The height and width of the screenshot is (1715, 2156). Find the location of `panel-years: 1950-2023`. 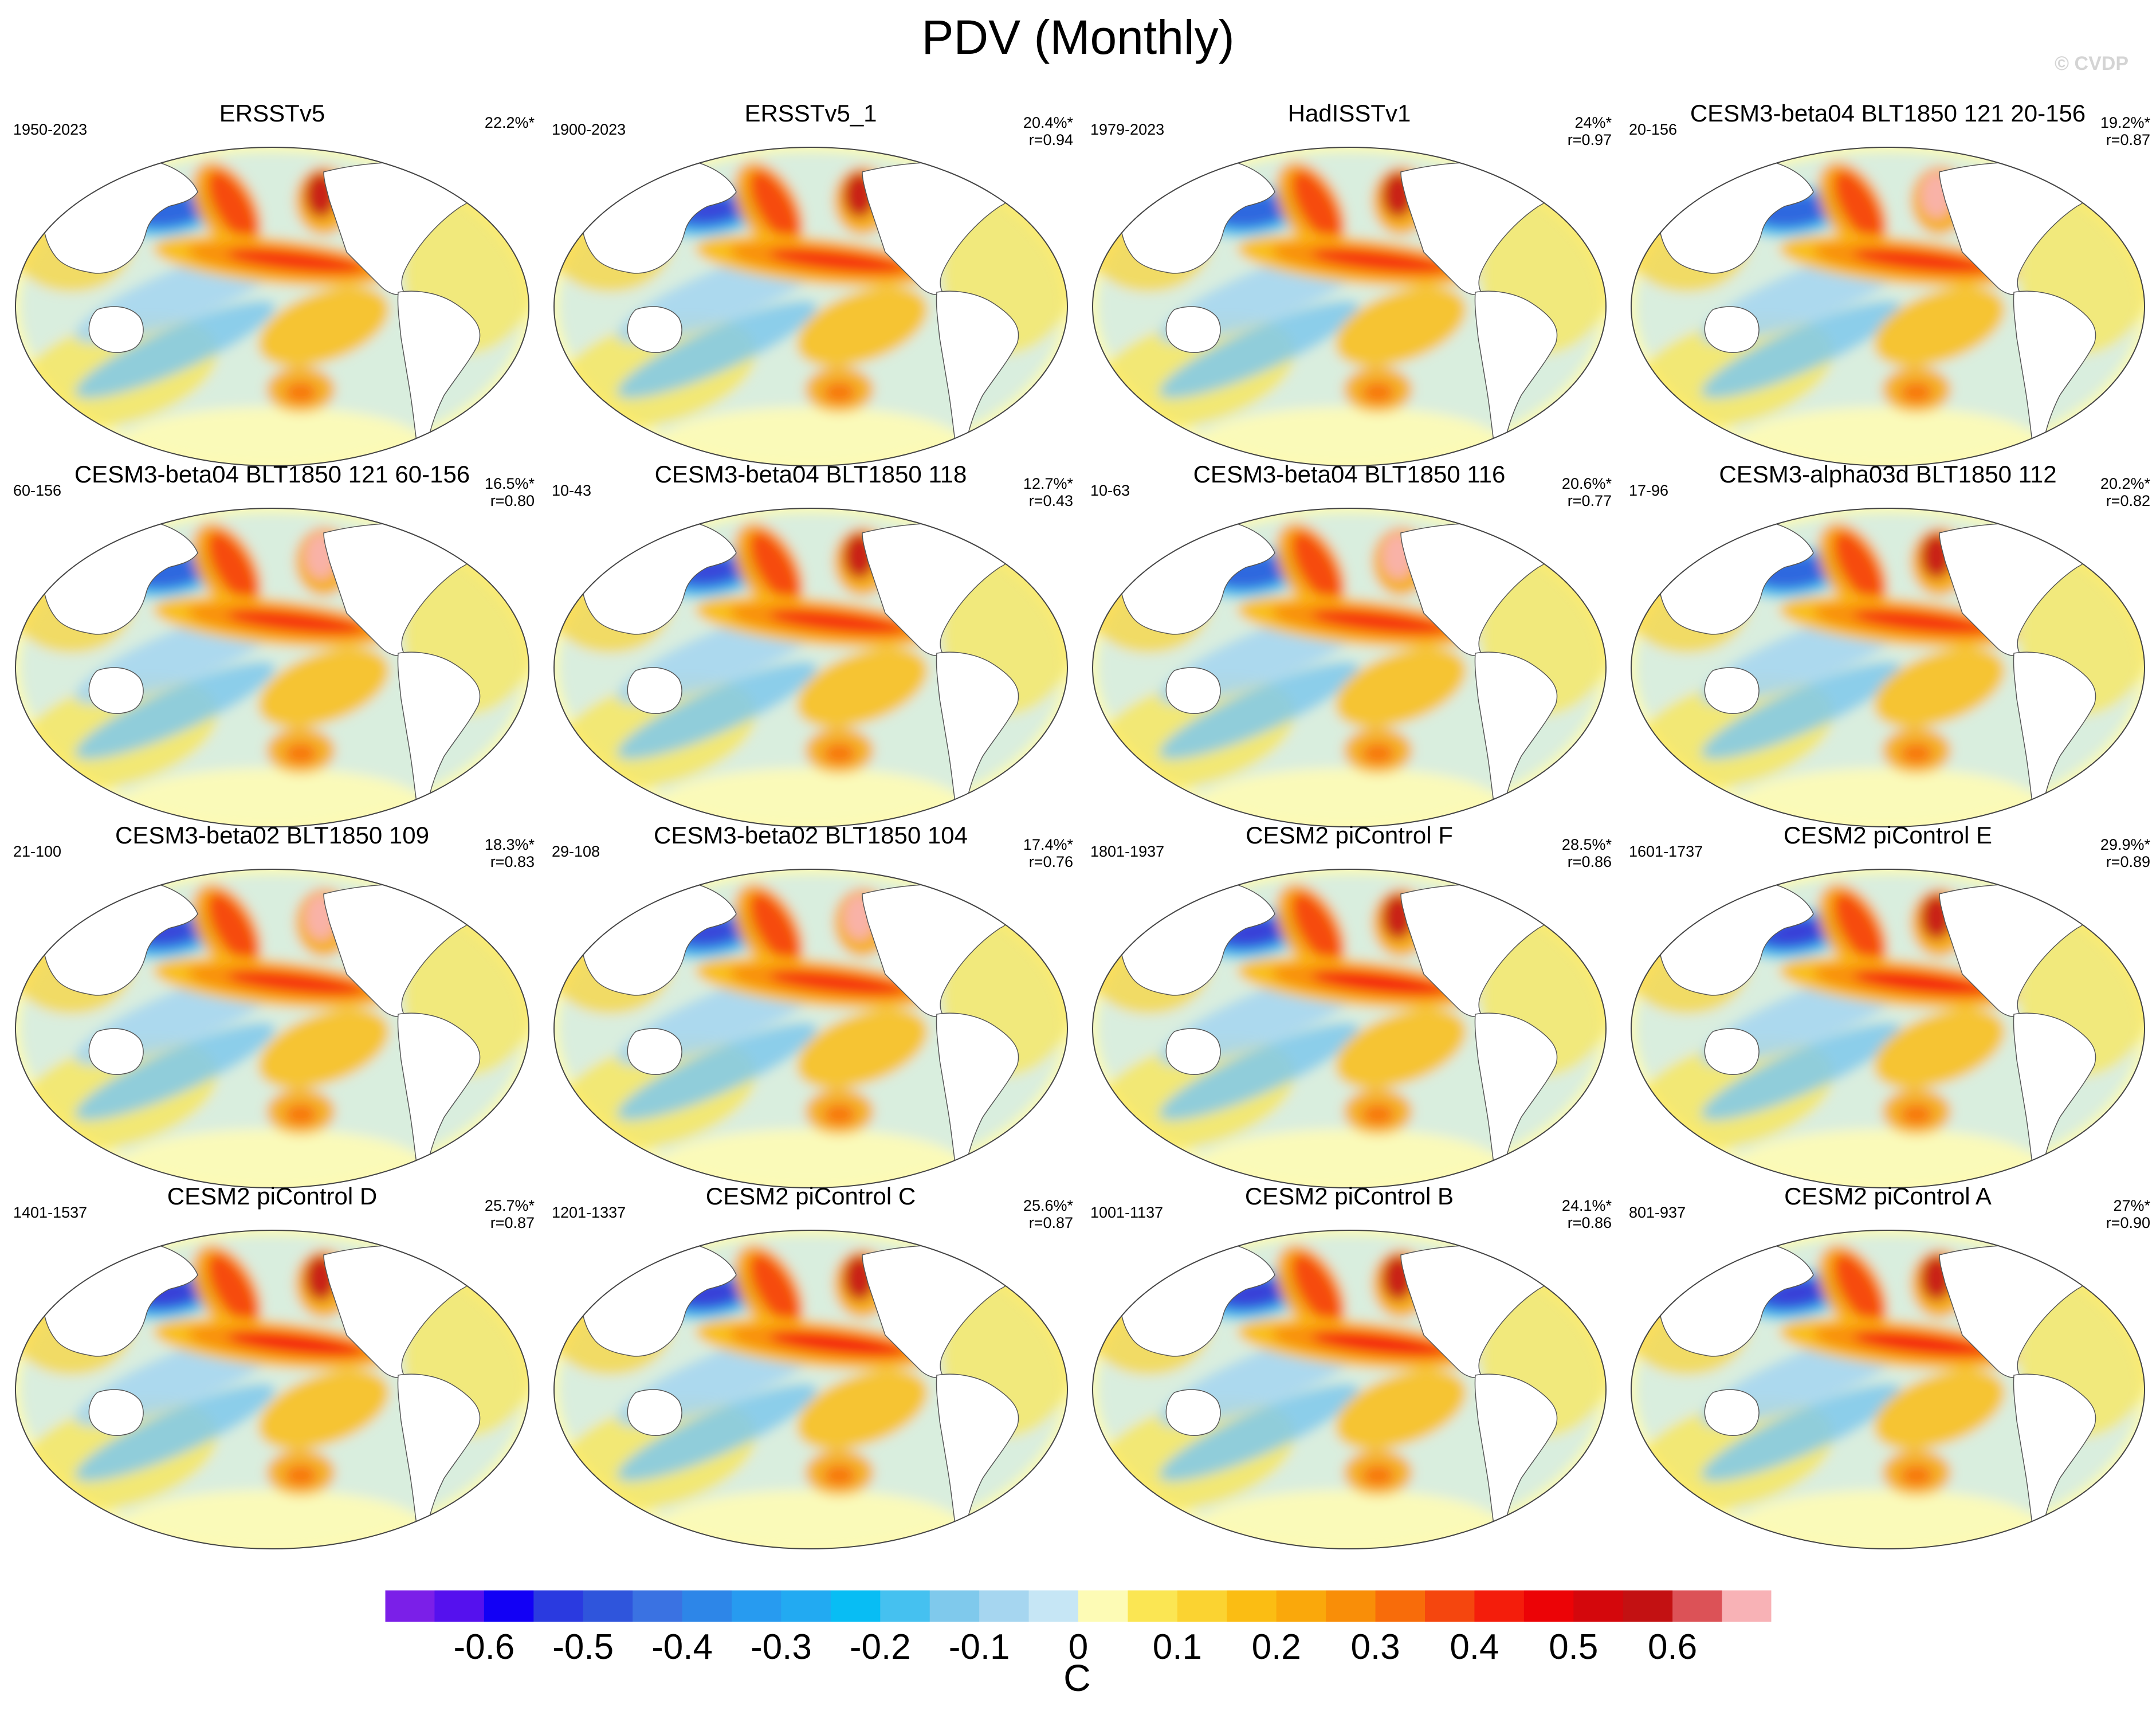

panel-years: 1950-2023 is located at coordinates (50, 129).